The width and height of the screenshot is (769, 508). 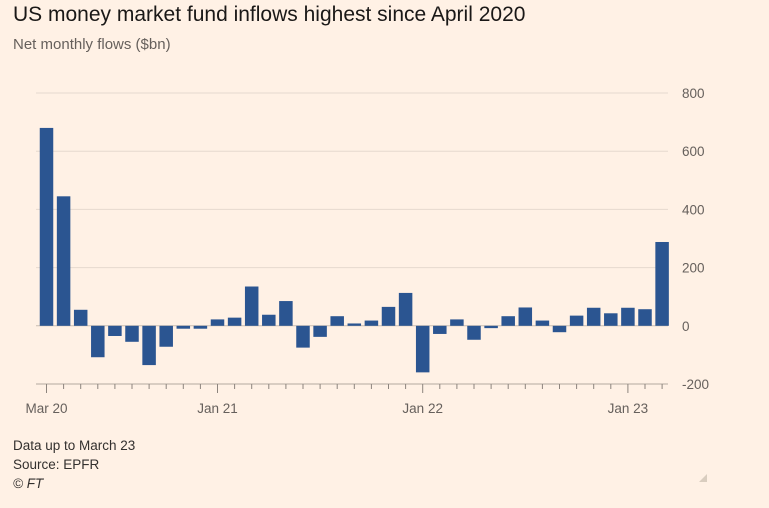 What do you see at coordinates (628, 408) in the screenshot?
I see `x-tick-label: Jan 23` at bounding box center [628, 408].